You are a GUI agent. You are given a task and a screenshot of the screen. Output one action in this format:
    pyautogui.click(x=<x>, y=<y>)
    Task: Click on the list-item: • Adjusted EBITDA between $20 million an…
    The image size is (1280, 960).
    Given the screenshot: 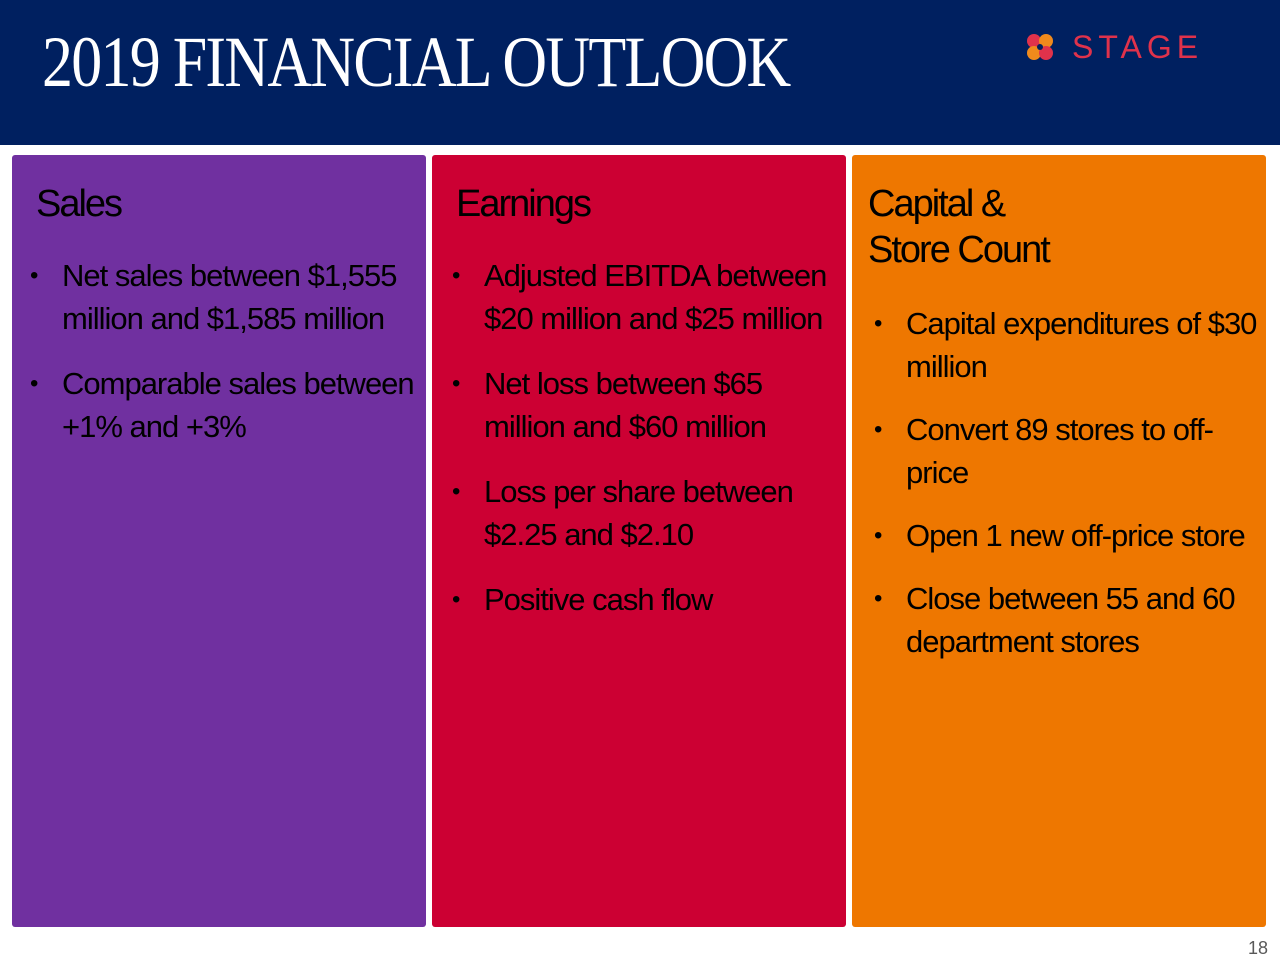 What is the action you would take?
    pyautogui.click(x=648, y=297)
    